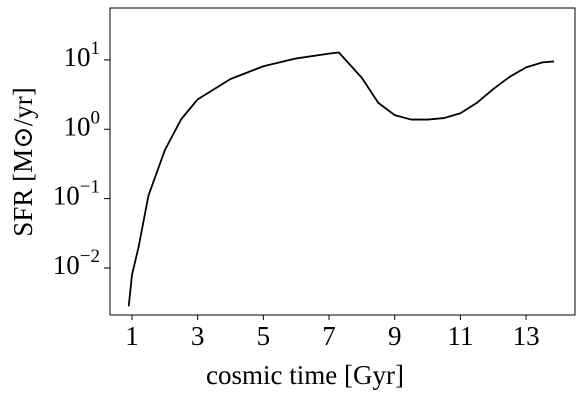 This screenshot has width=585, height=400. Describe the element at coordinates (329, 336) in the screenshot. I see `x-tick-label: 7` at that location.